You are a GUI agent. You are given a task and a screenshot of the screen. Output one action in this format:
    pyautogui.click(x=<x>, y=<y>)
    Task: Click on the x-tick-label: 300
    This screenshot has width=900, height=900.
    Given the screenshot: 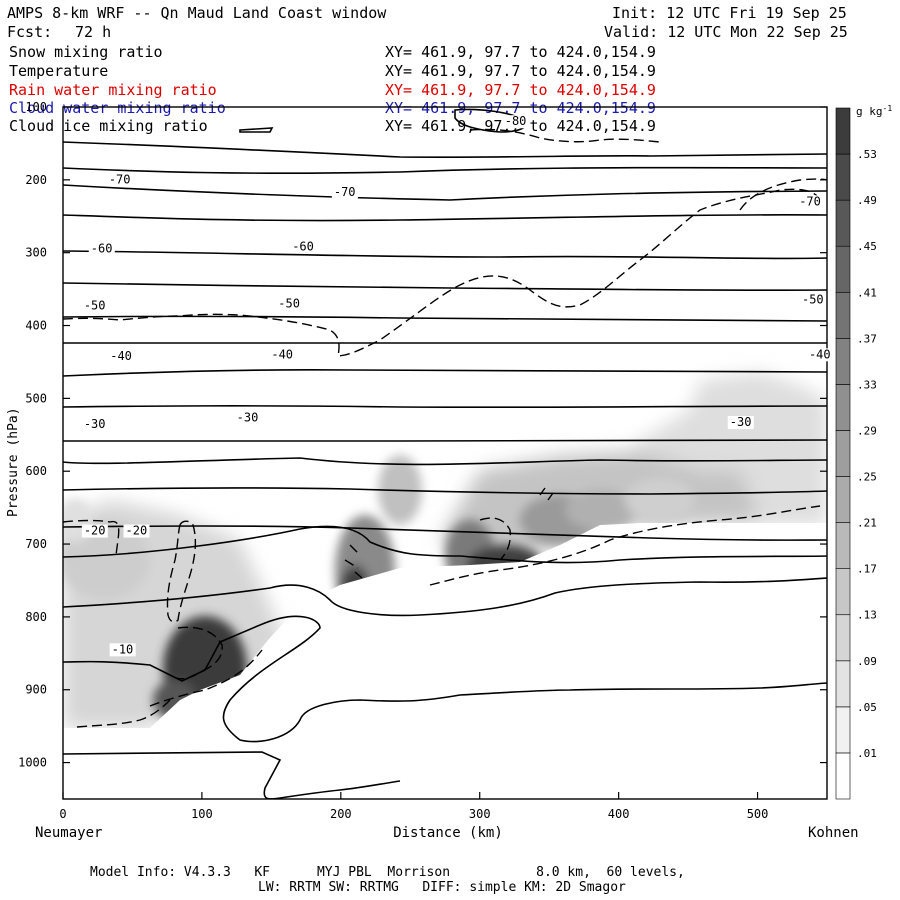 What is the action you would take?
    pyautogui.click(x=480, y=814)
    